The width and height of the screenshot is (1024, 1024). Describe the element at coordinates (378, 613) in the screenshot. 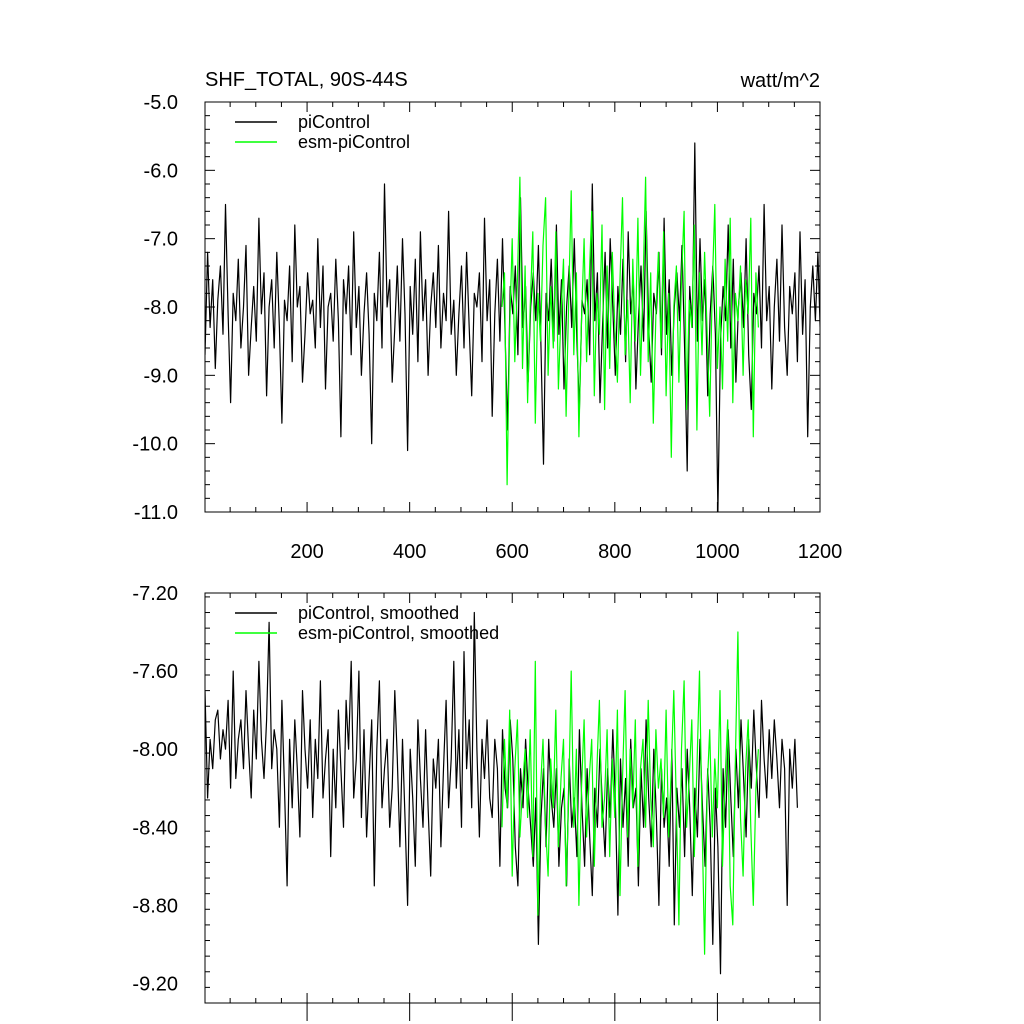

I see `bottom-legend-label: piControl, smoothed` at that location.